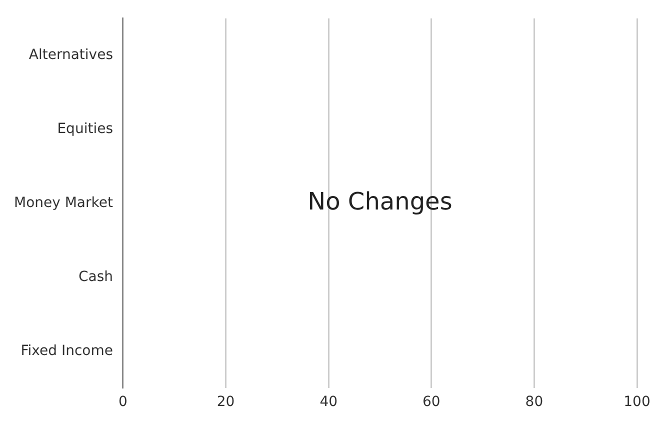 This screenshot has width=665, height=421. I want to click on x-tick-label: 0, so click(123, 402).